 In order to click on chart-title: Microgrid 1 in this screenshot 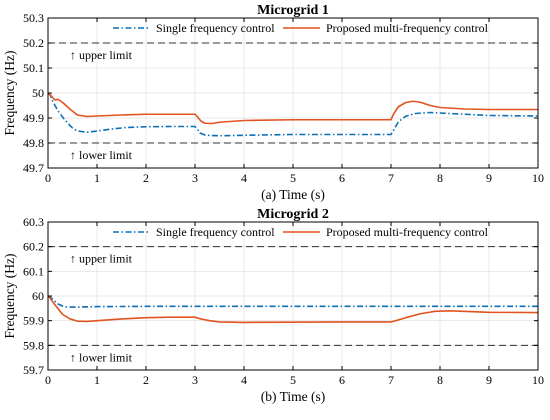, I will do `click(293, 10)`.